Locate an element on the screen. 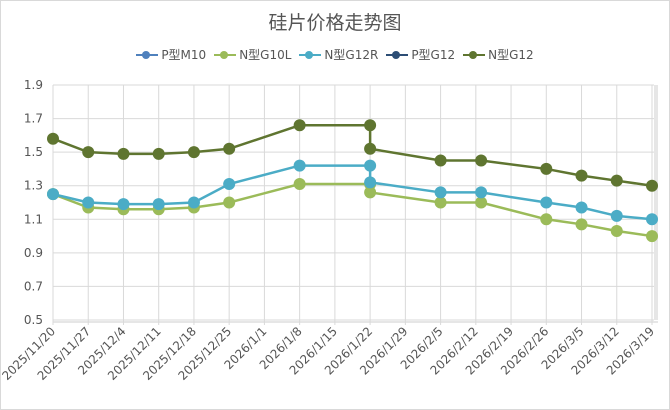 The width and height of the screenshot is (670, 410). legend-item-n-g12r: N型G12R is located at coordinates (338, 54).